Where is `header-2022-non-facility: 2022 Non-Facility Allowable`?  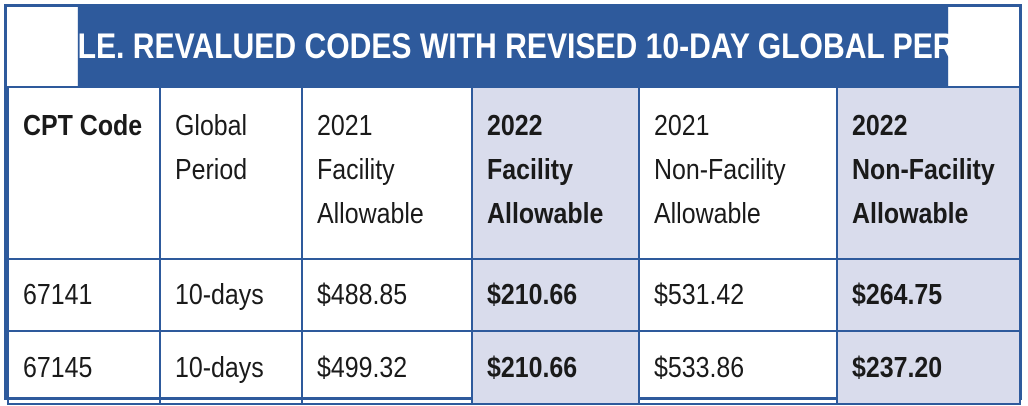 header-2022-non-facility: 2022 Non-Facility Allowable is located at coordinates (928, 173).